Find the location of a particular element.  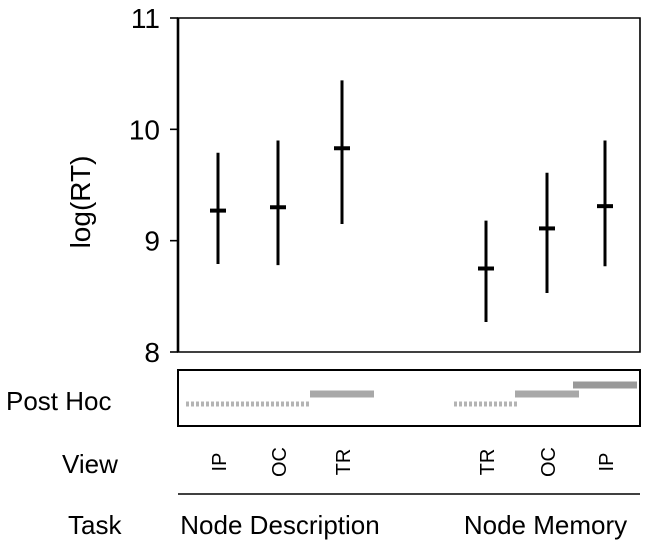

task-group-label: Node Memory is located at coordinates (545, 525).